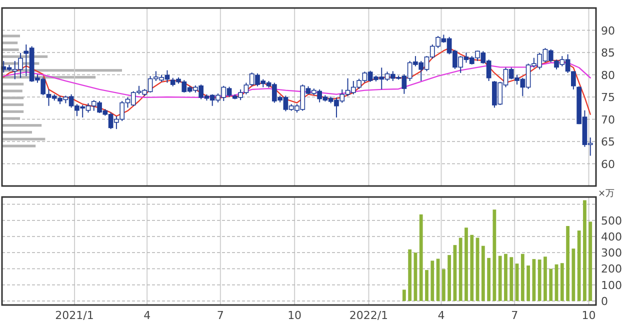  I want to click on y-tick-label: 70, so click(608, 119).